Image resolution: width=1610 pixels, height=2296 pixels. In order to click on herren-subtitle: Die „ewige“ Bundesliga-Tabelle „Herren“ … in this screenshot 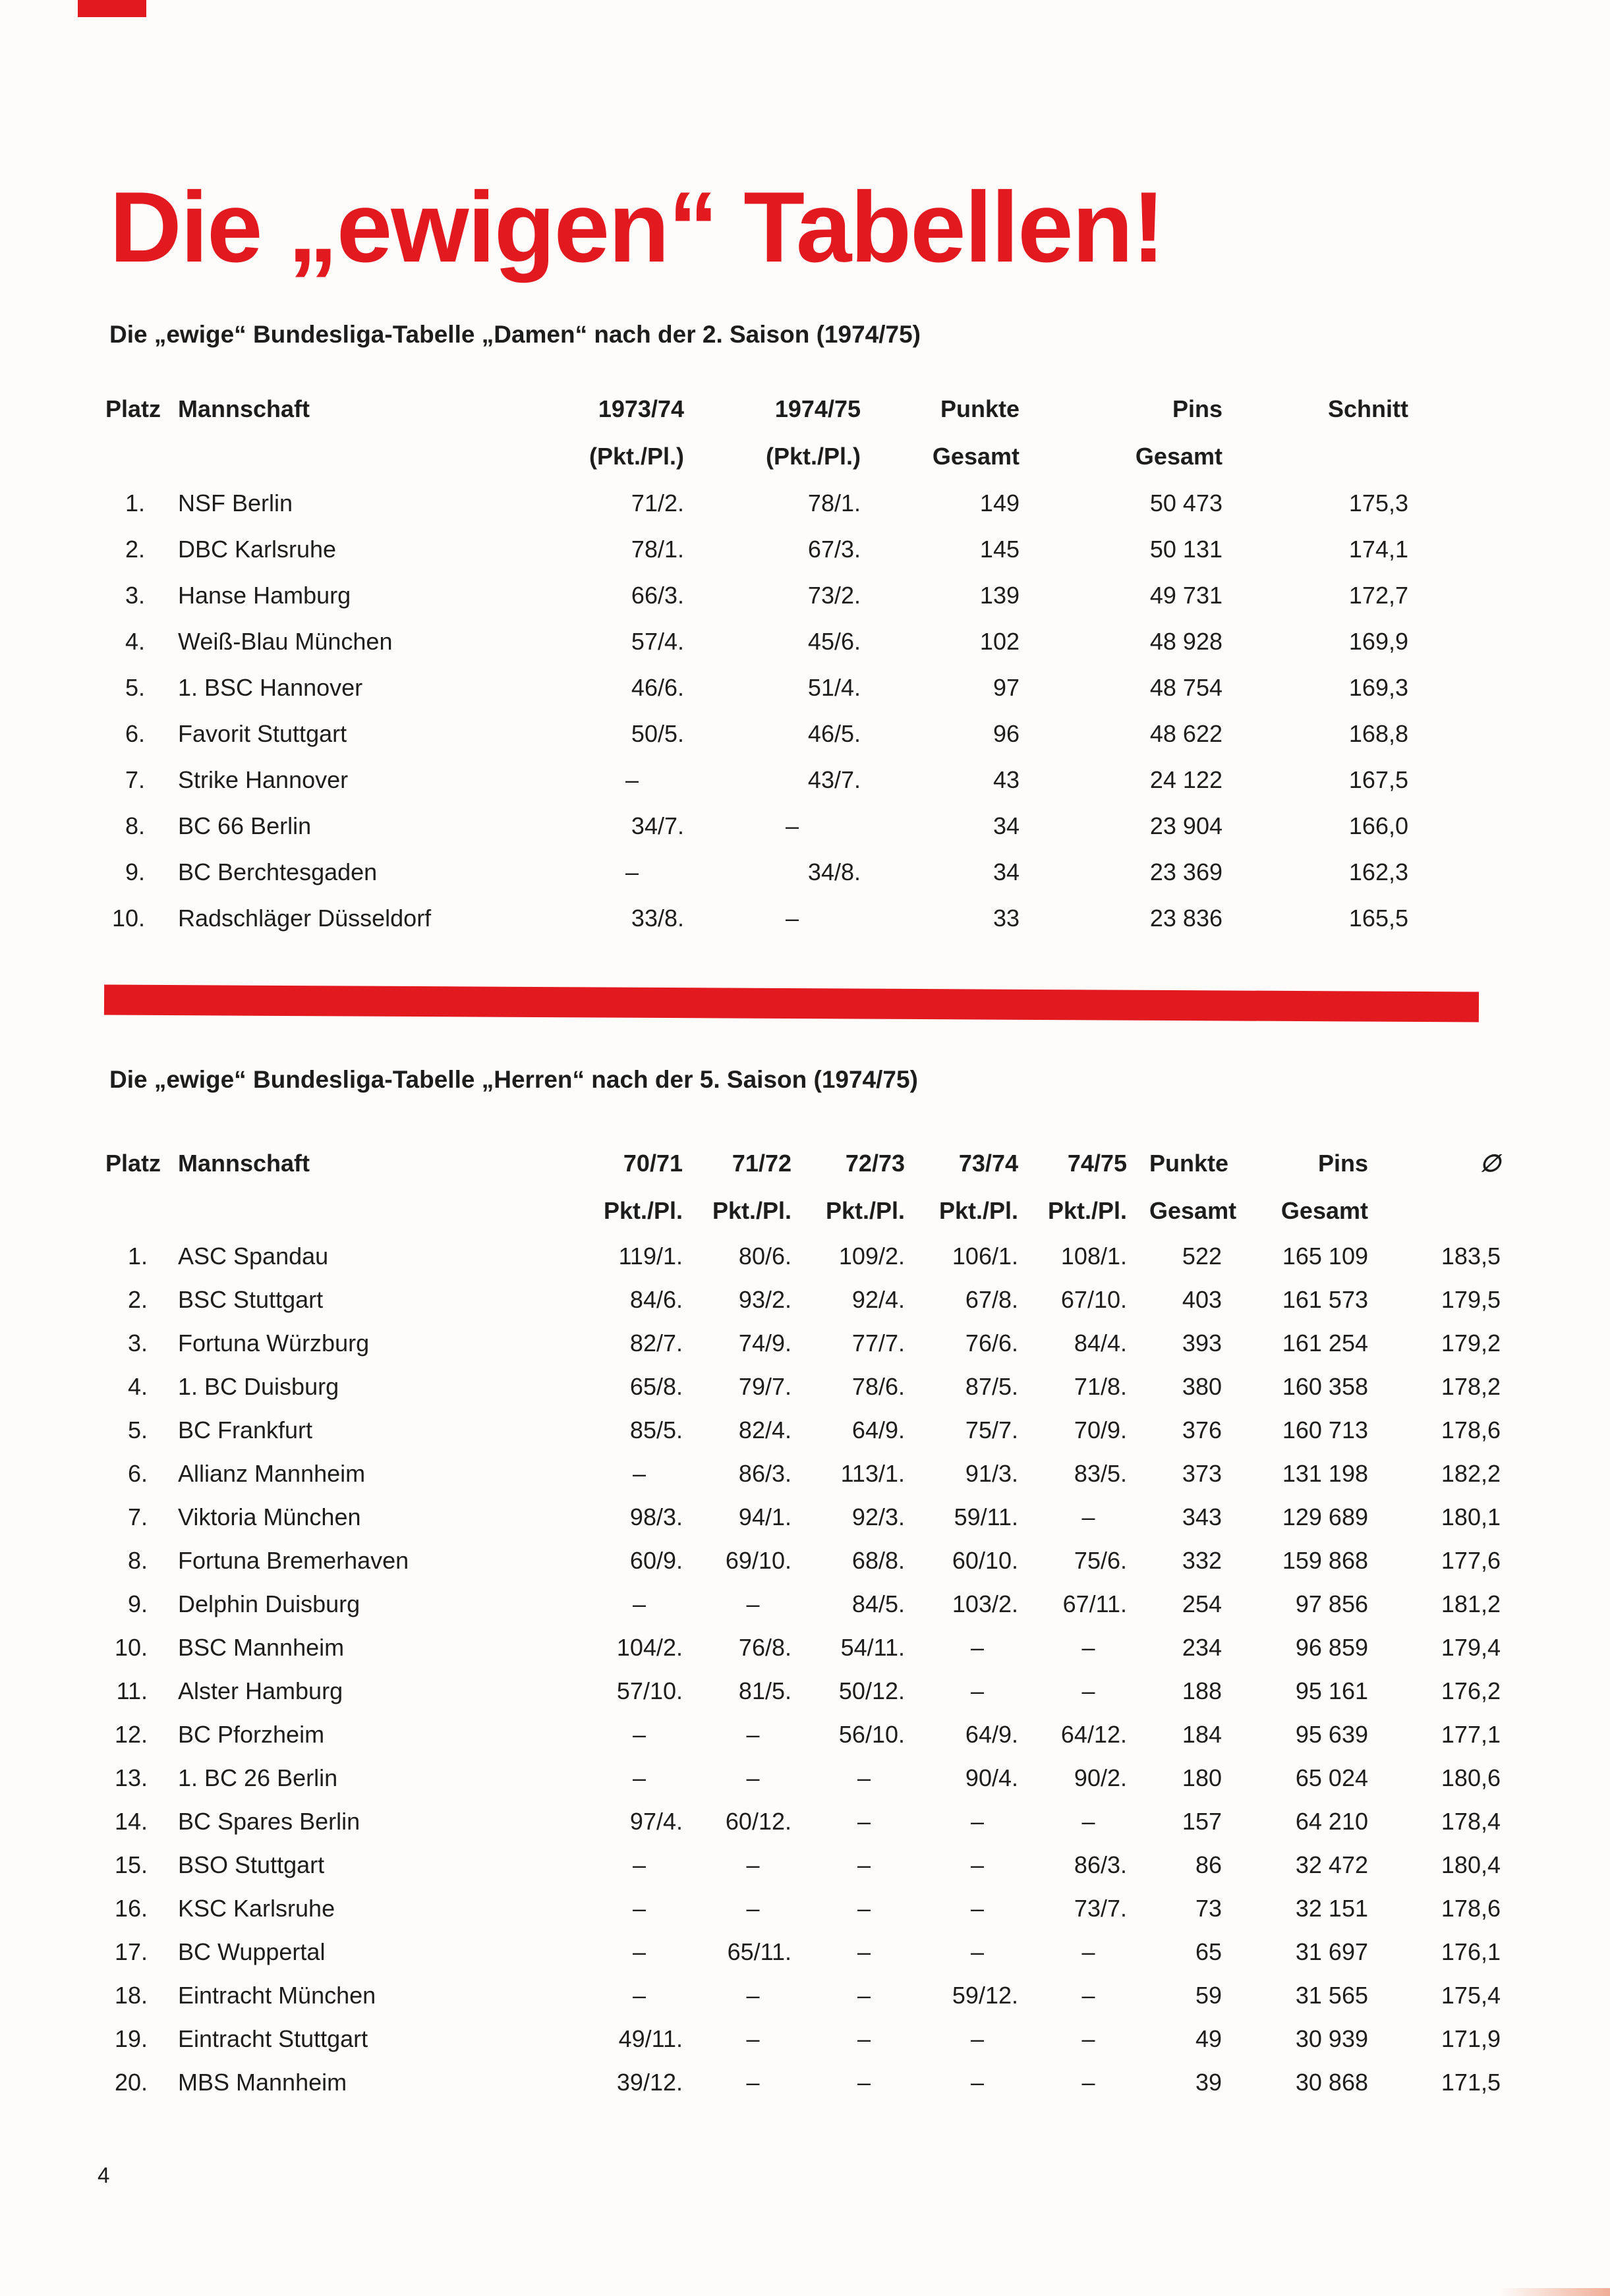, I will do `click(513, 1079)`.